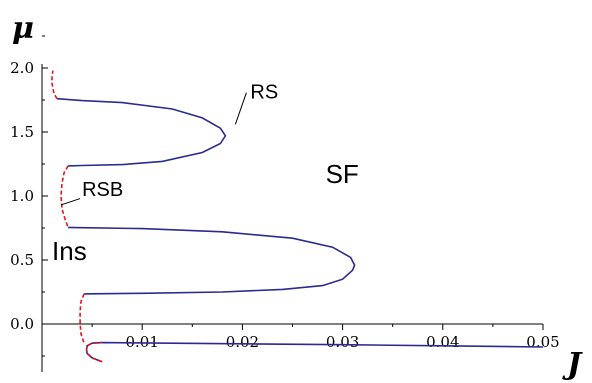 This screenshot has height=383, width=592. Describe the element at coordinates (22, 324) in the screenshot. I see `y-tick-label: 0.0` at that location.